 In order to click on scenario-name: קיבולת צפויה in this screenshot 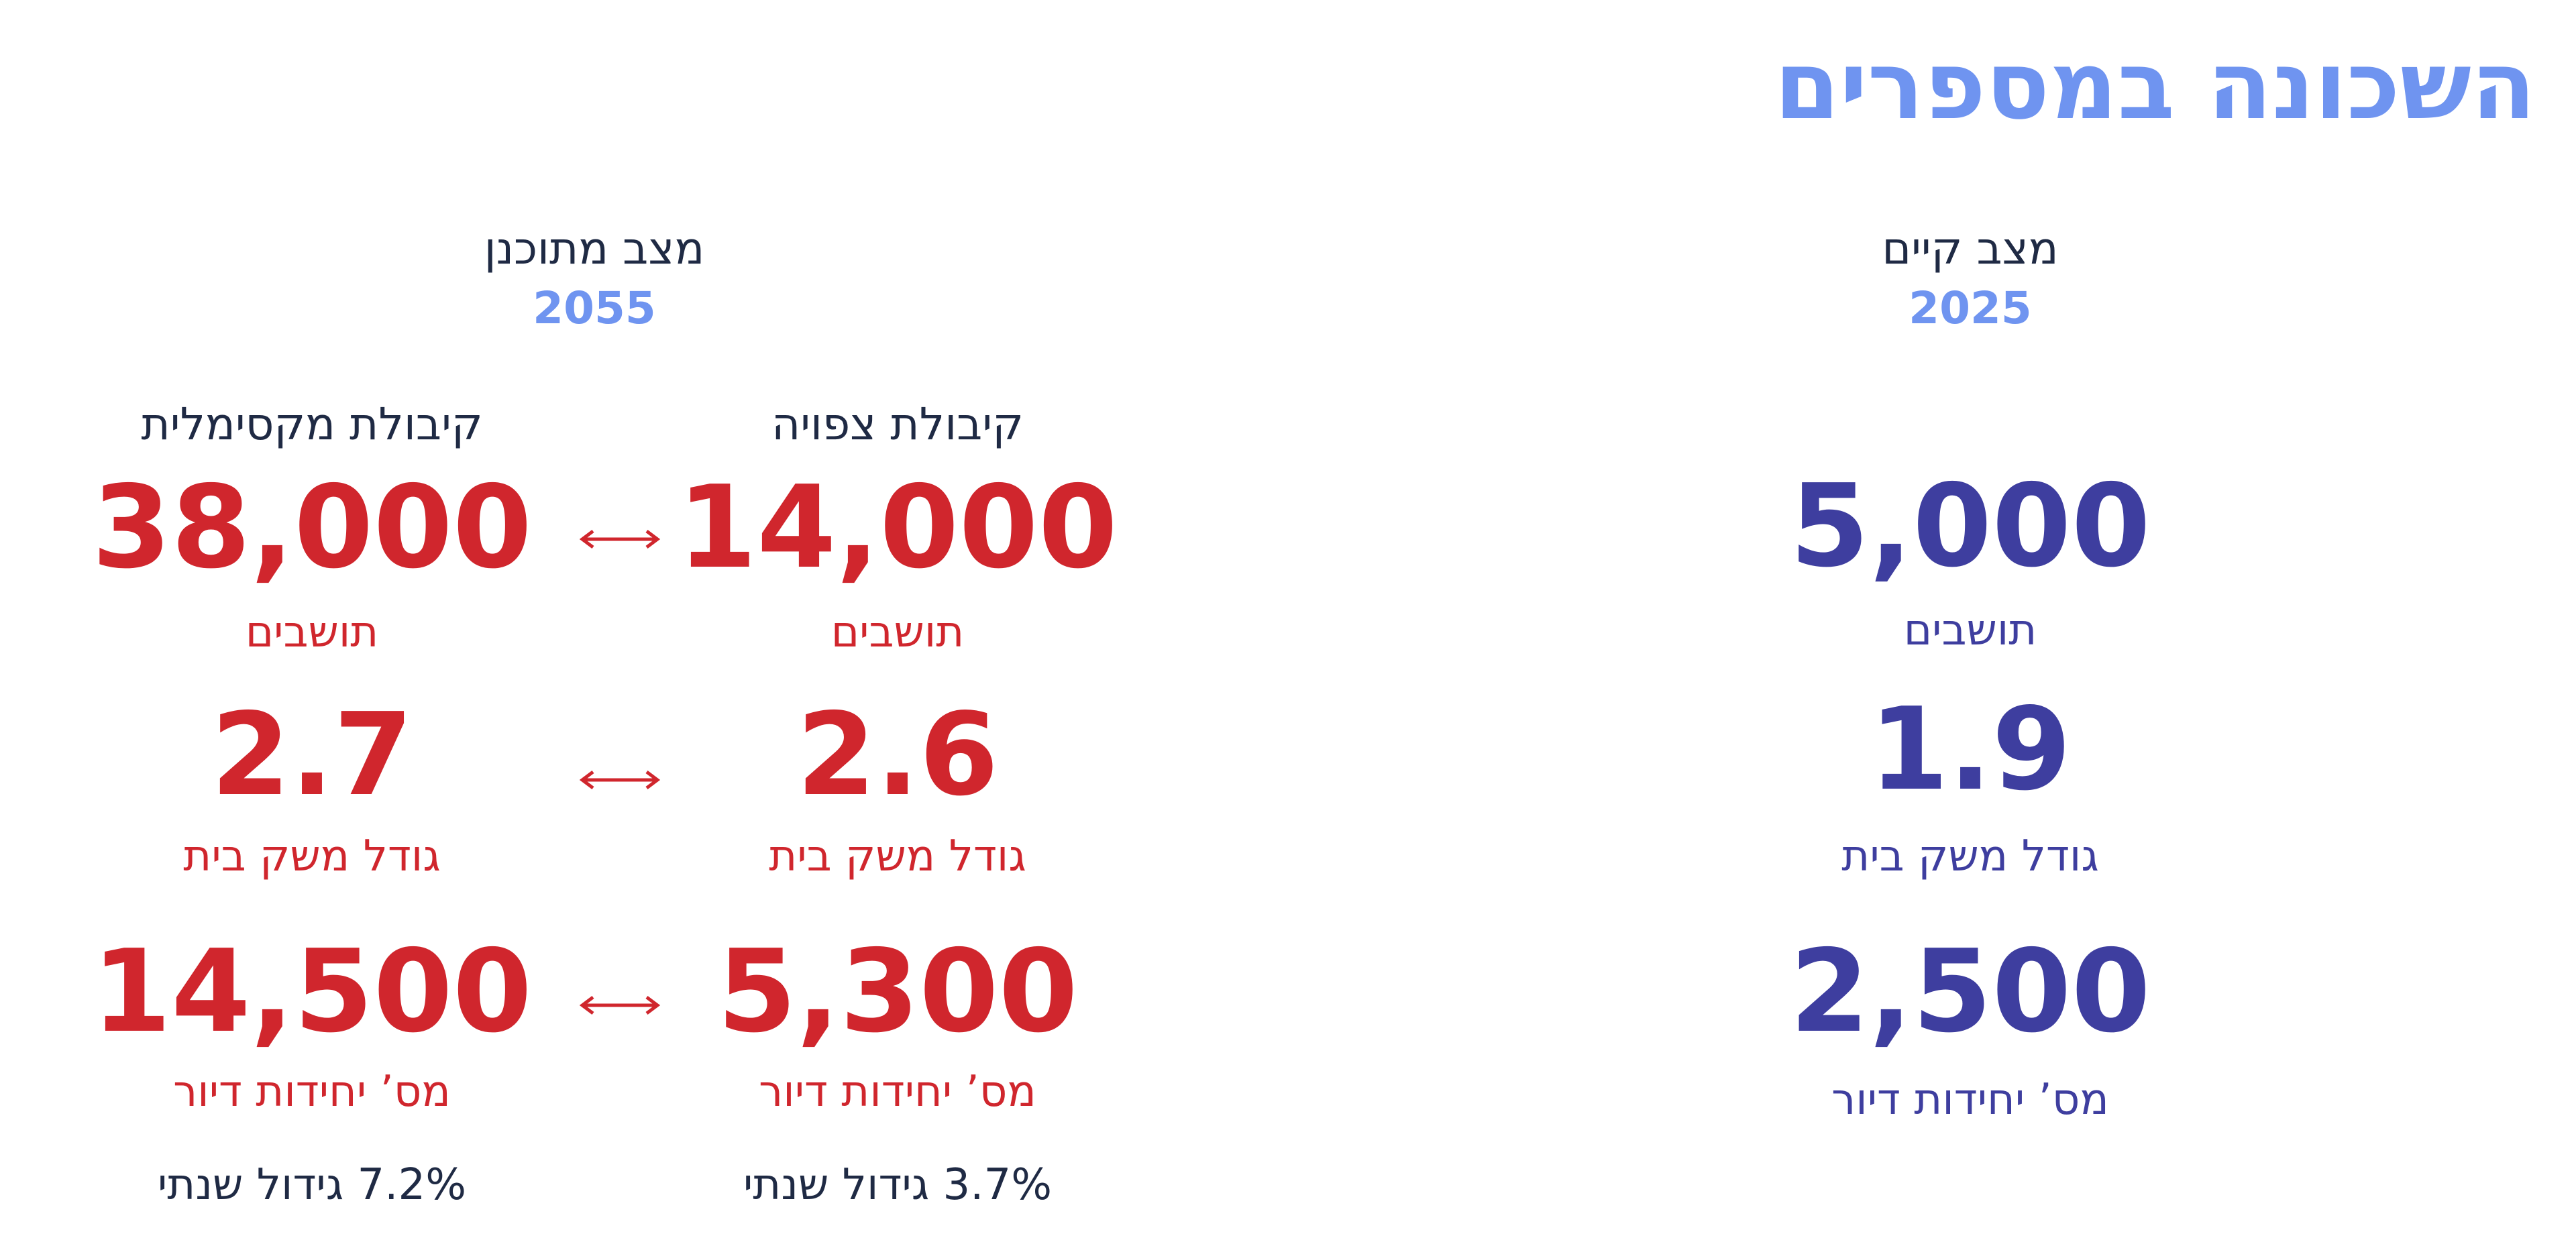, I will do `click(897, 424)`.